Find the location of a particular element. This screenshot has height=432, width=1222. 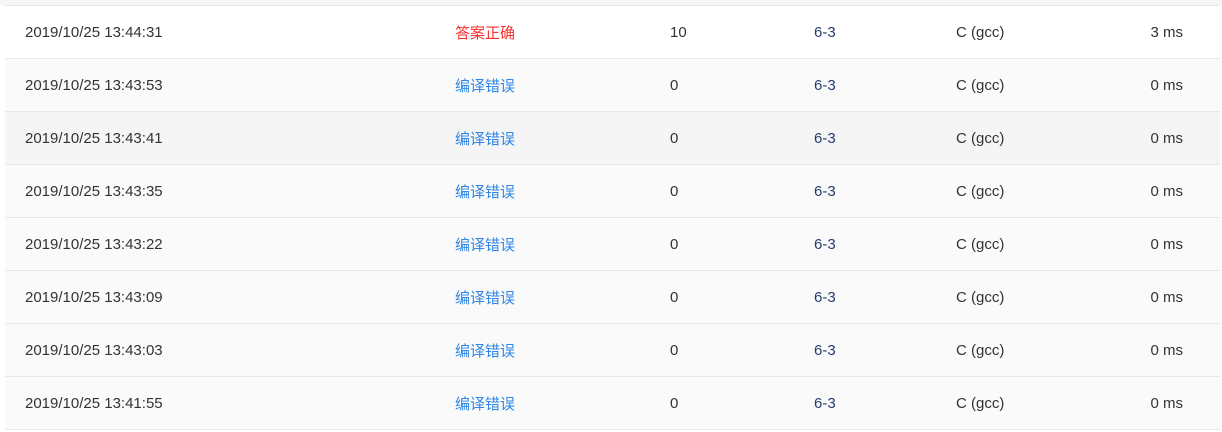

submit-time: 2019/10/25 13:43:53 is located at coordinates (230, 85).